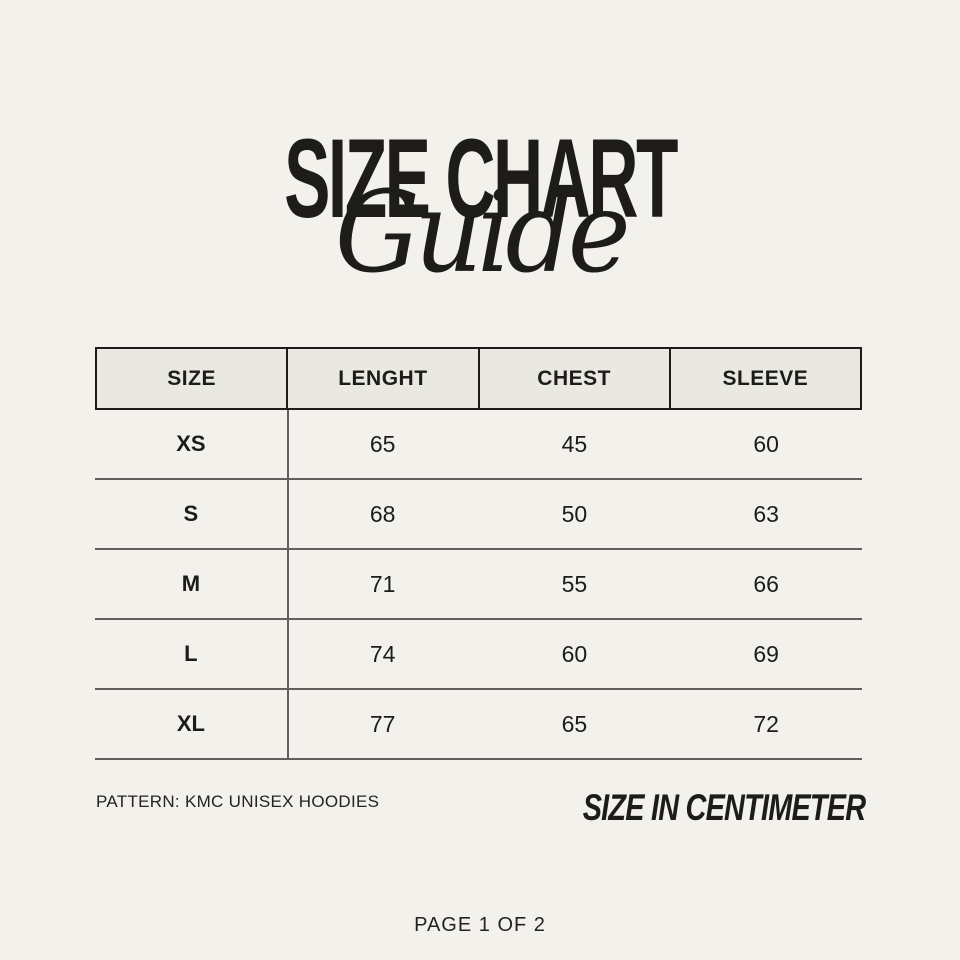  Describe the element at coordinates (574, 443) in the screenshot. I see `cell-chest: 45` at that location.